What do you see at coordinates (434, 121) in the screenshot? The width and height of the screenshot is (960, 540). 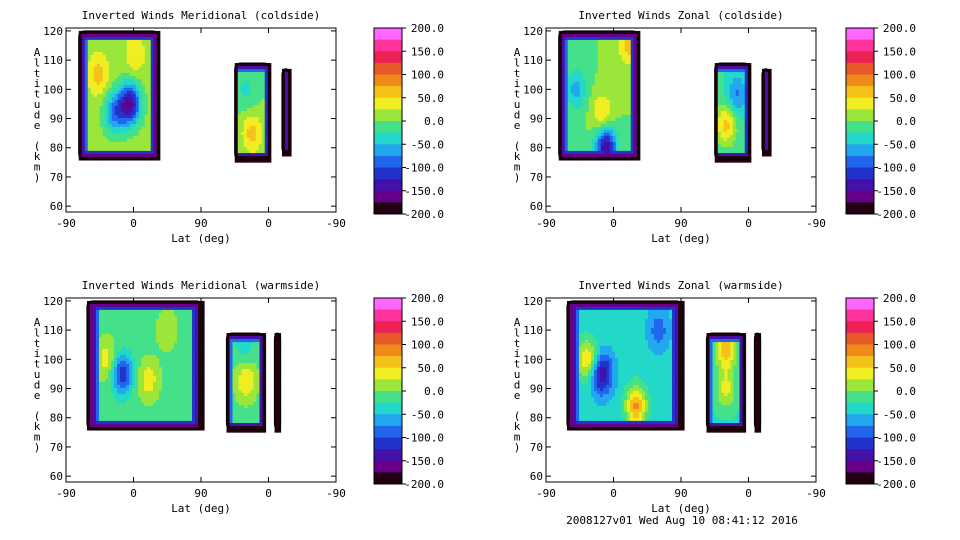 I see `colorbar-tick-label: 0.0` at bounding box center [434, 121].